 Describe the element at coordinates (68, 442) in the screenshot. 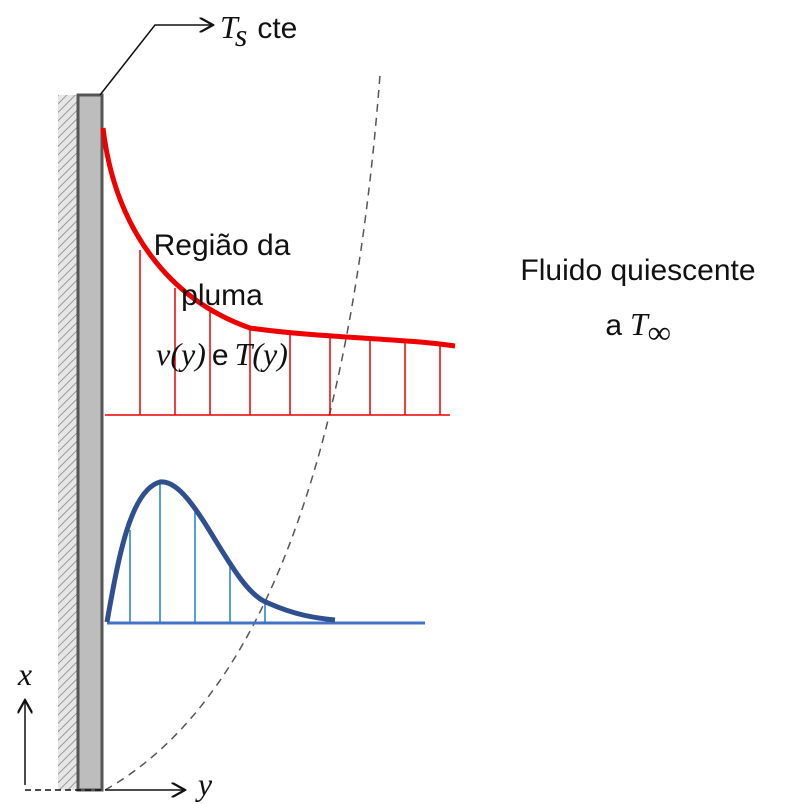

I see `wall-hatch` at that location.